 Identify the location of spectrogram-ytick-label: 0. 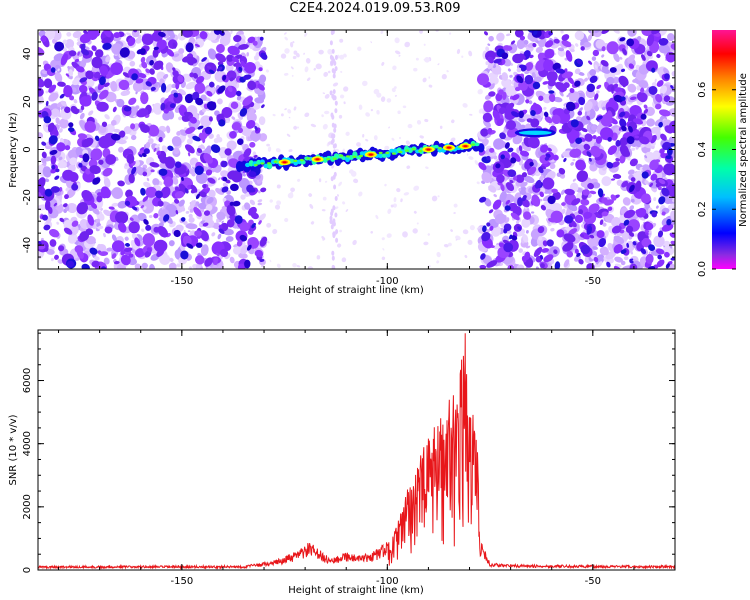
(27, 149).